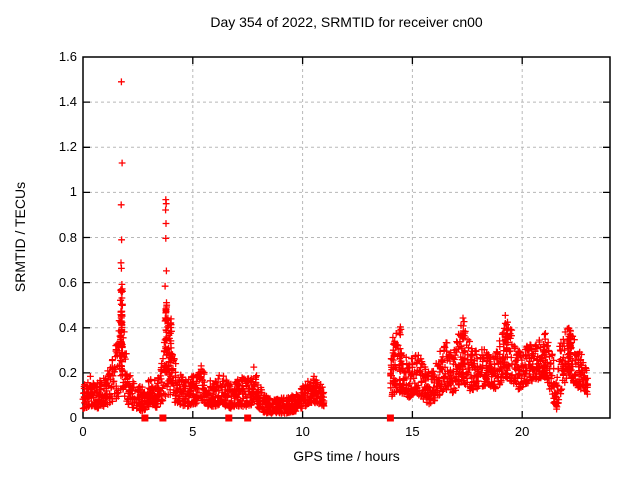 The image size is (640, 480). I want to click on y-tick-label-0.4: 0.4, so click(67, 327).